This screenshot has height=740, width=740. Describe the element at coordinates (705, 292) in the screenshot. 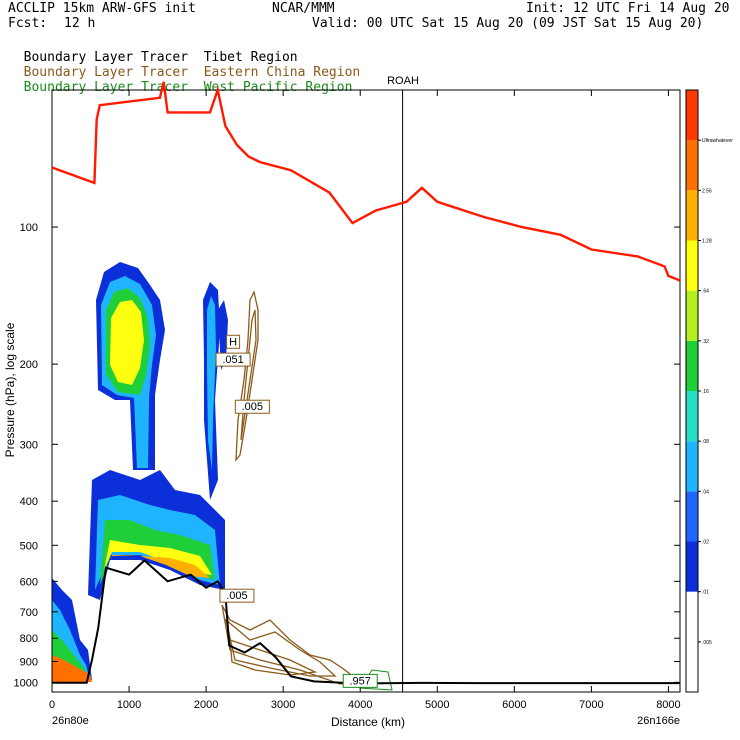

I see `colorbar-label: .64` at that location.